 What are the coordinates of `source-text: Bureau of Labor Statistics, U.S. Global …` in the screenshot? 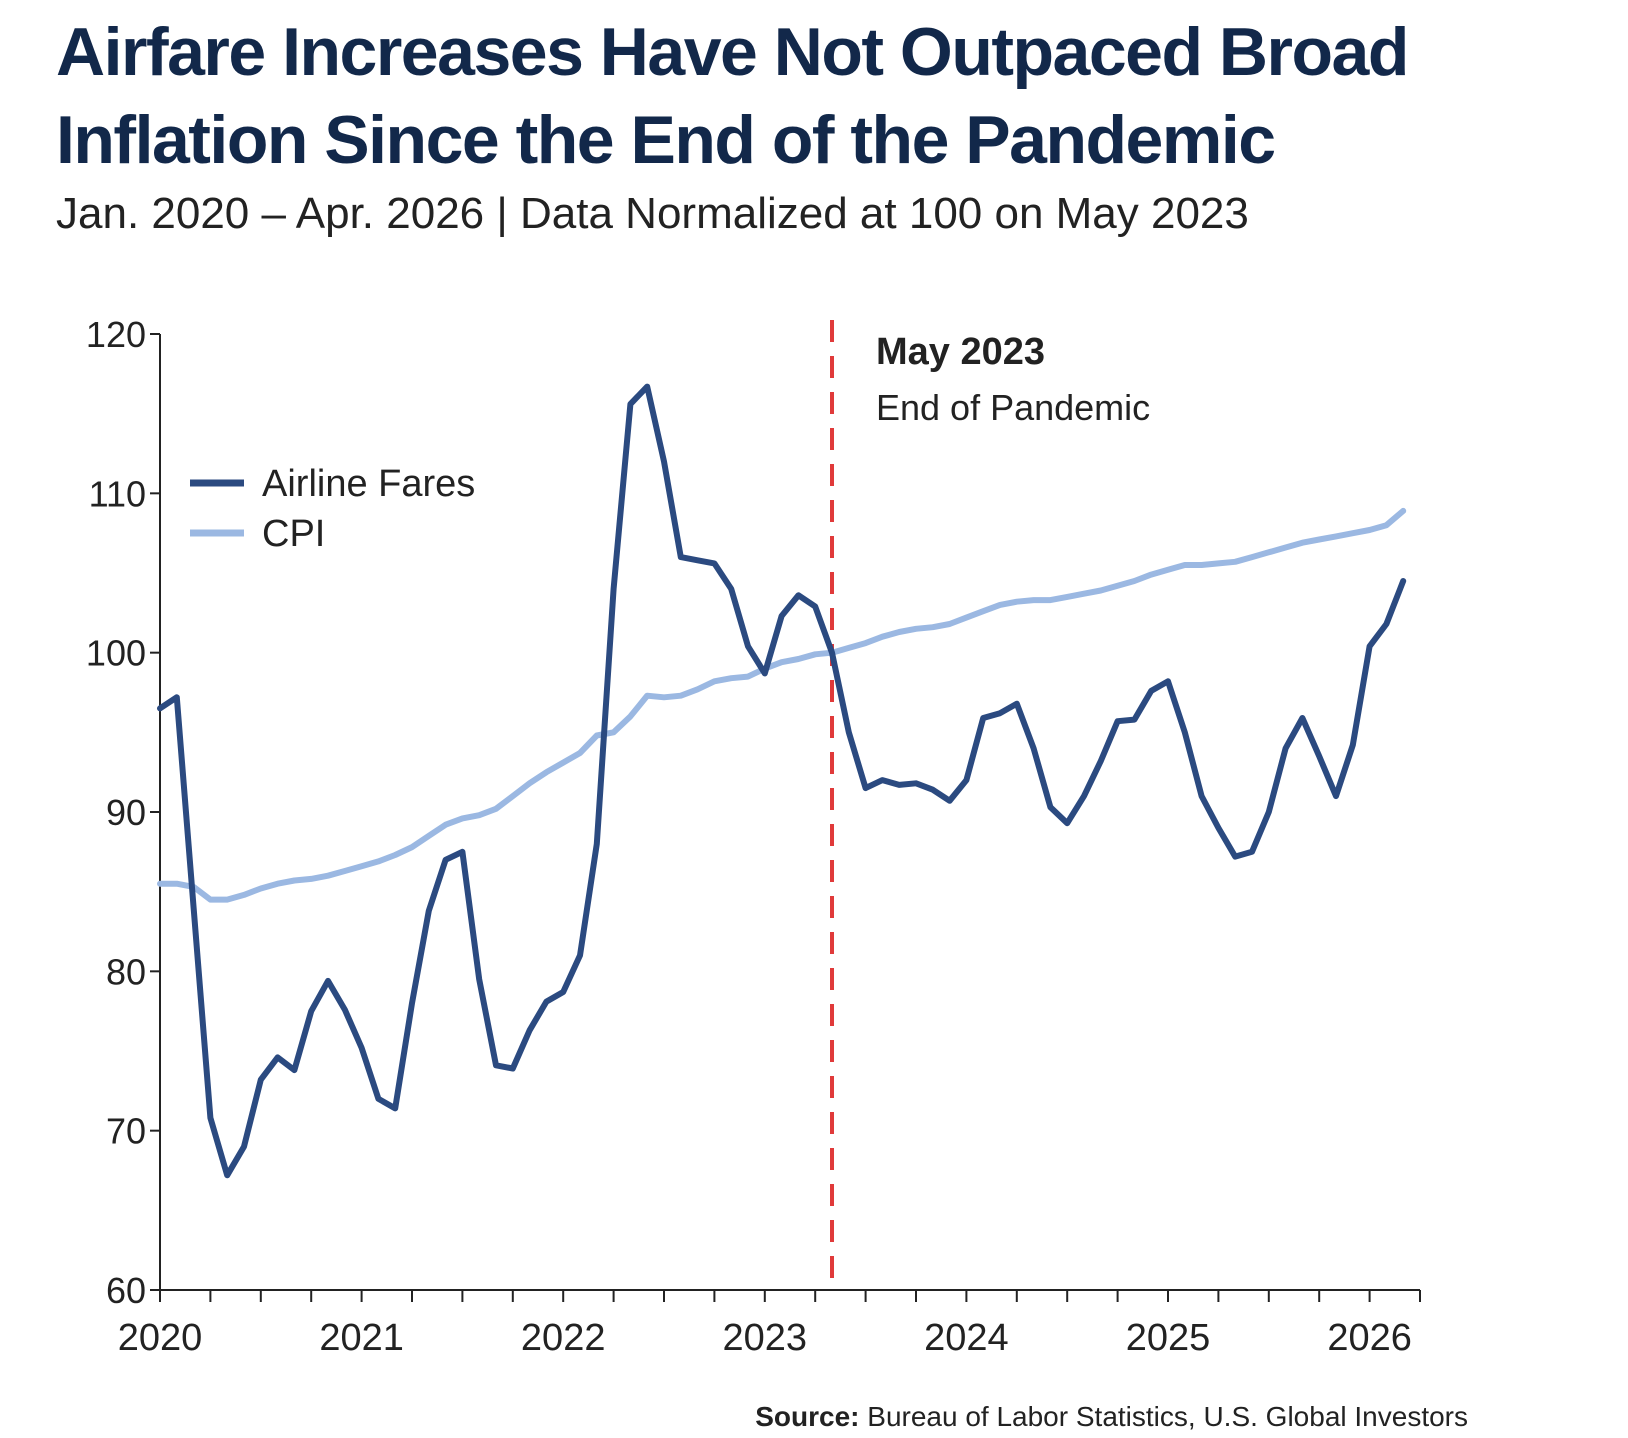 It's located at (1167, 1416).